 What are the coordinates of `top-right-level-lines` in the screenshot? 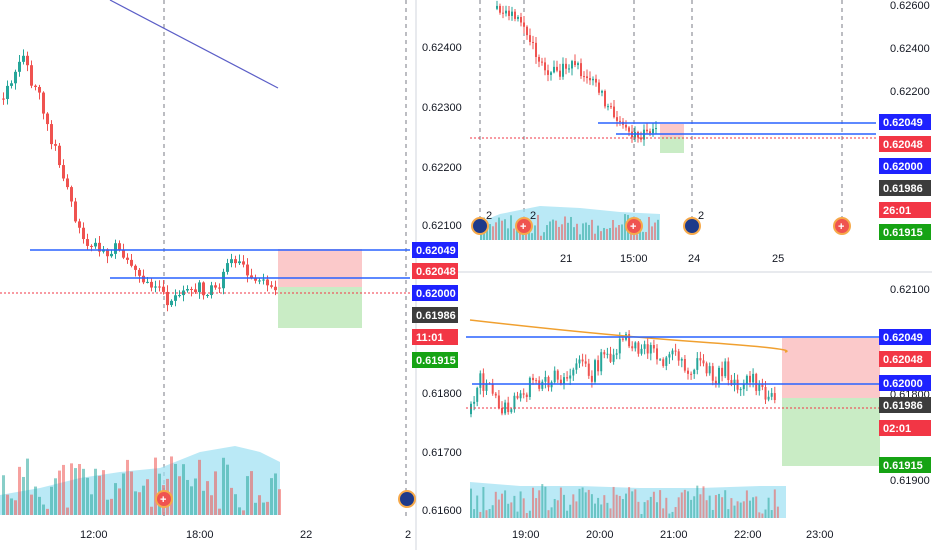 It's located at (673, 130).